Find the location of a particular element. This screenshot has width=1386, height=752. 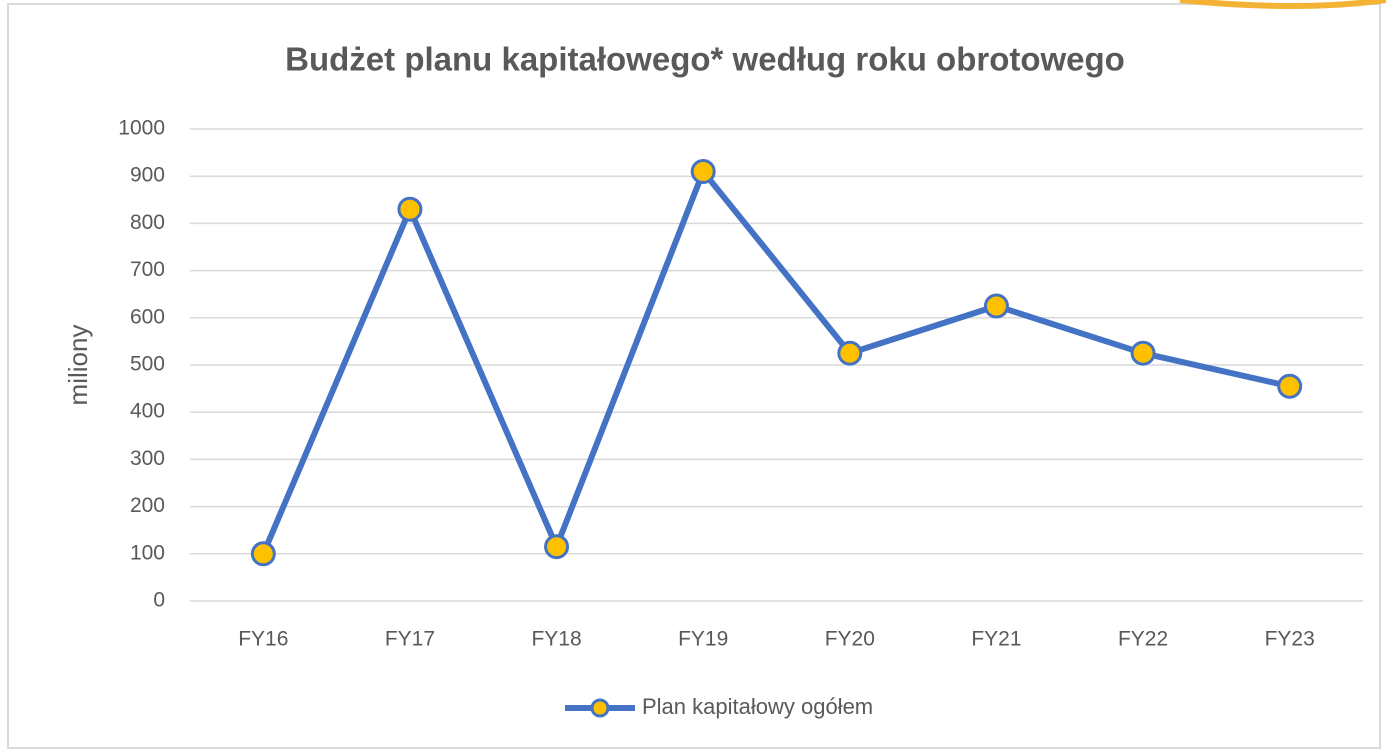

y-tick-label: 0 is located at coordinates (159, 600).